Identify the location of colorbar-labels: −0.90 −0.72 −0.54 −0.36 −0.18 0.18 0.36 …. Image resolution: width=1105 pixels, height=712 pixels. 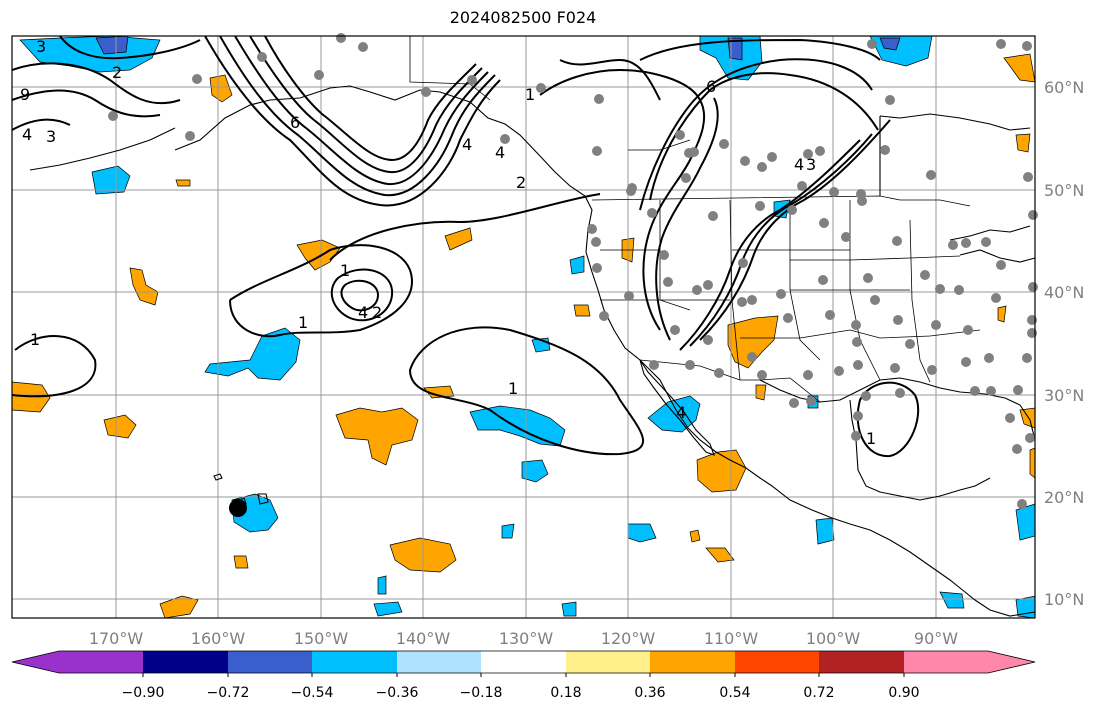
(521, 693).